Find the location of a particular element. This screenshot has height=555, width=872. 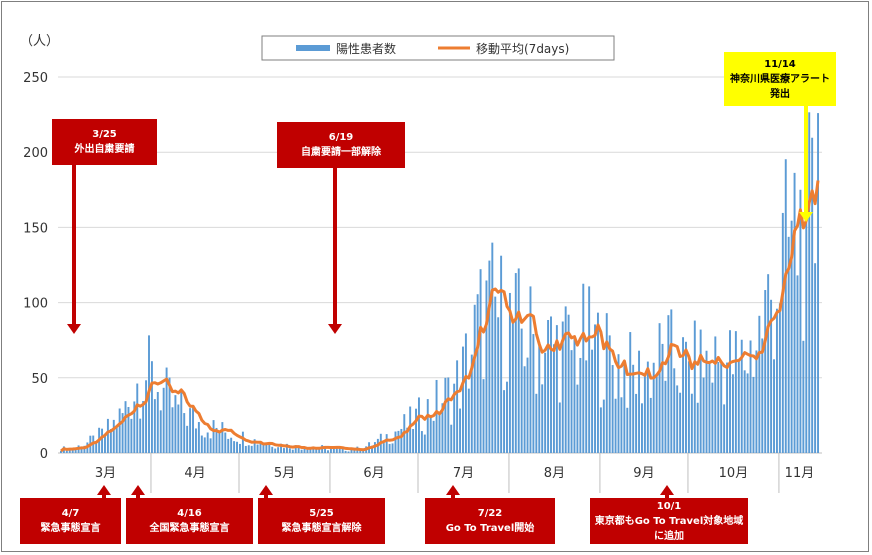

annotation-text: 東京都もGo To Travel対象地域に追加 is located at coordinates (669, 528).